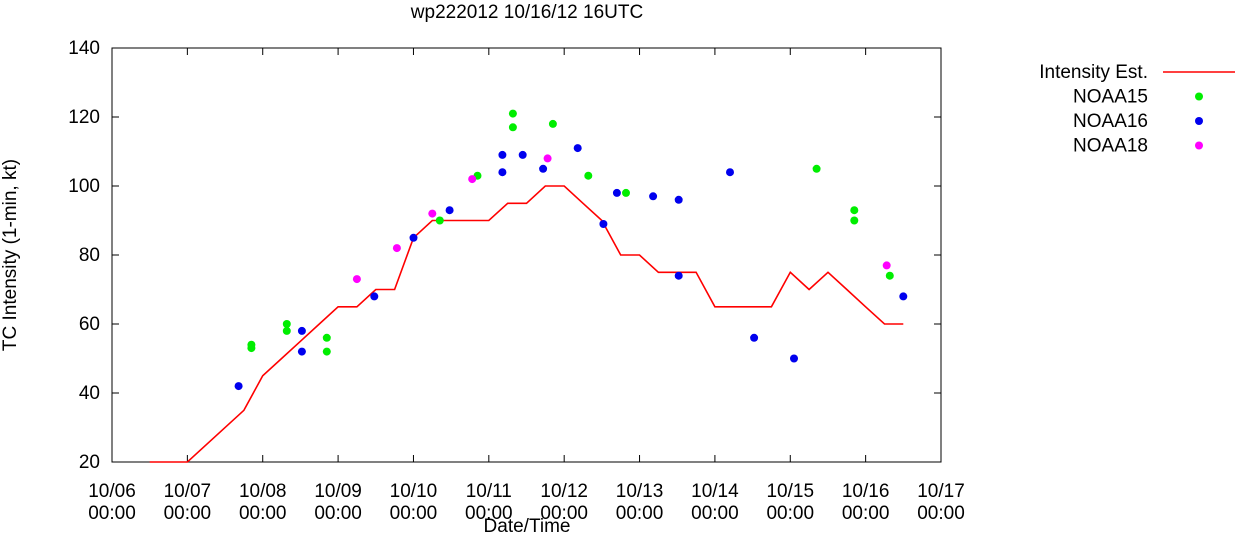 The width and height of the screenshot is (1236, 534). What do you see at coordinates (1199, 96) in the screenshot?
I see `legend-swatch-noaa15` at bounding box center [1199, 96].